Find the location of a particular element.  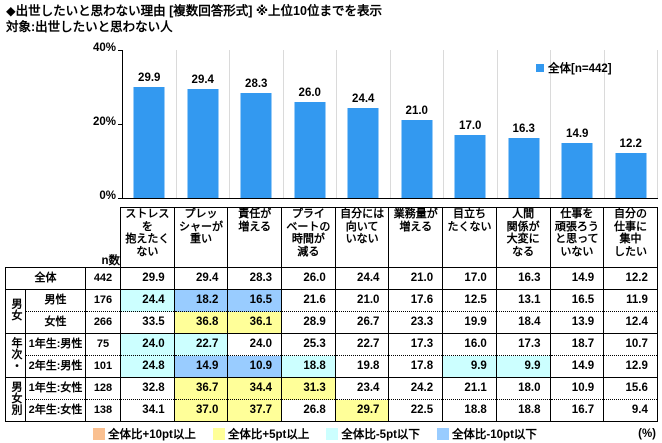

data-cell: 26.0 is located at coordinates (308, 278).